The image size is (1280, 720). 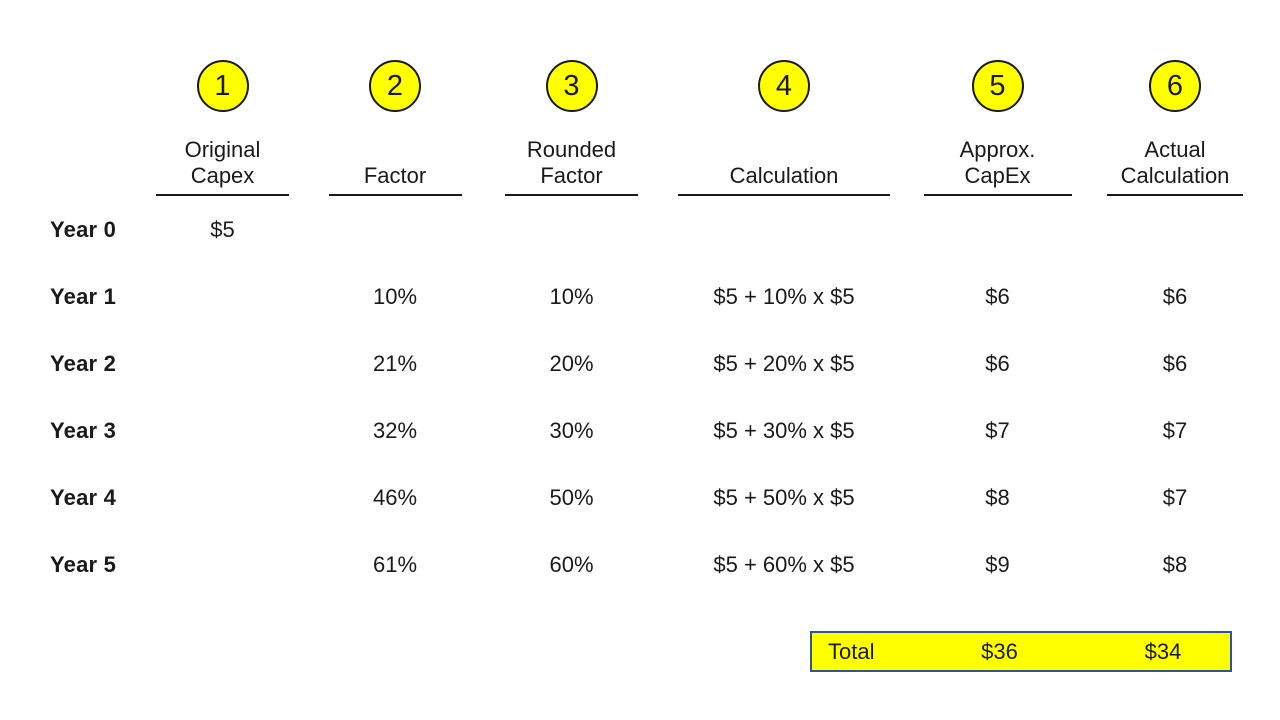 I want to click on cell-calculation, so click(x=784, y=229).